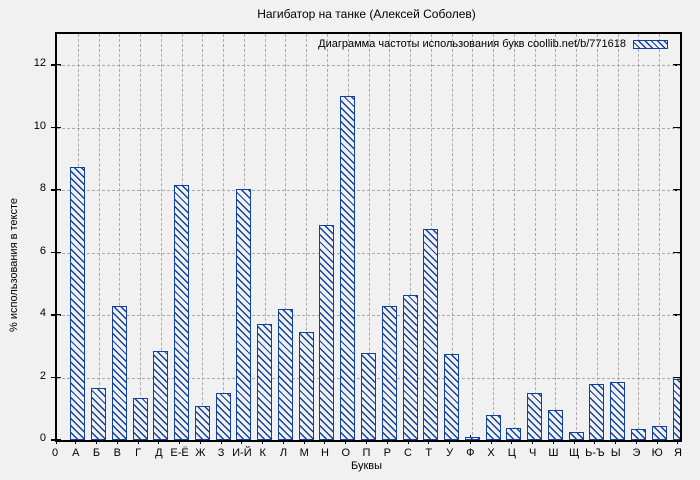 This screenshot has height=480, width=700. What do you see at coordinates (636, 453) in the screenshot?
I see `x-tick-label: Э` at bounding box center [636, 453].